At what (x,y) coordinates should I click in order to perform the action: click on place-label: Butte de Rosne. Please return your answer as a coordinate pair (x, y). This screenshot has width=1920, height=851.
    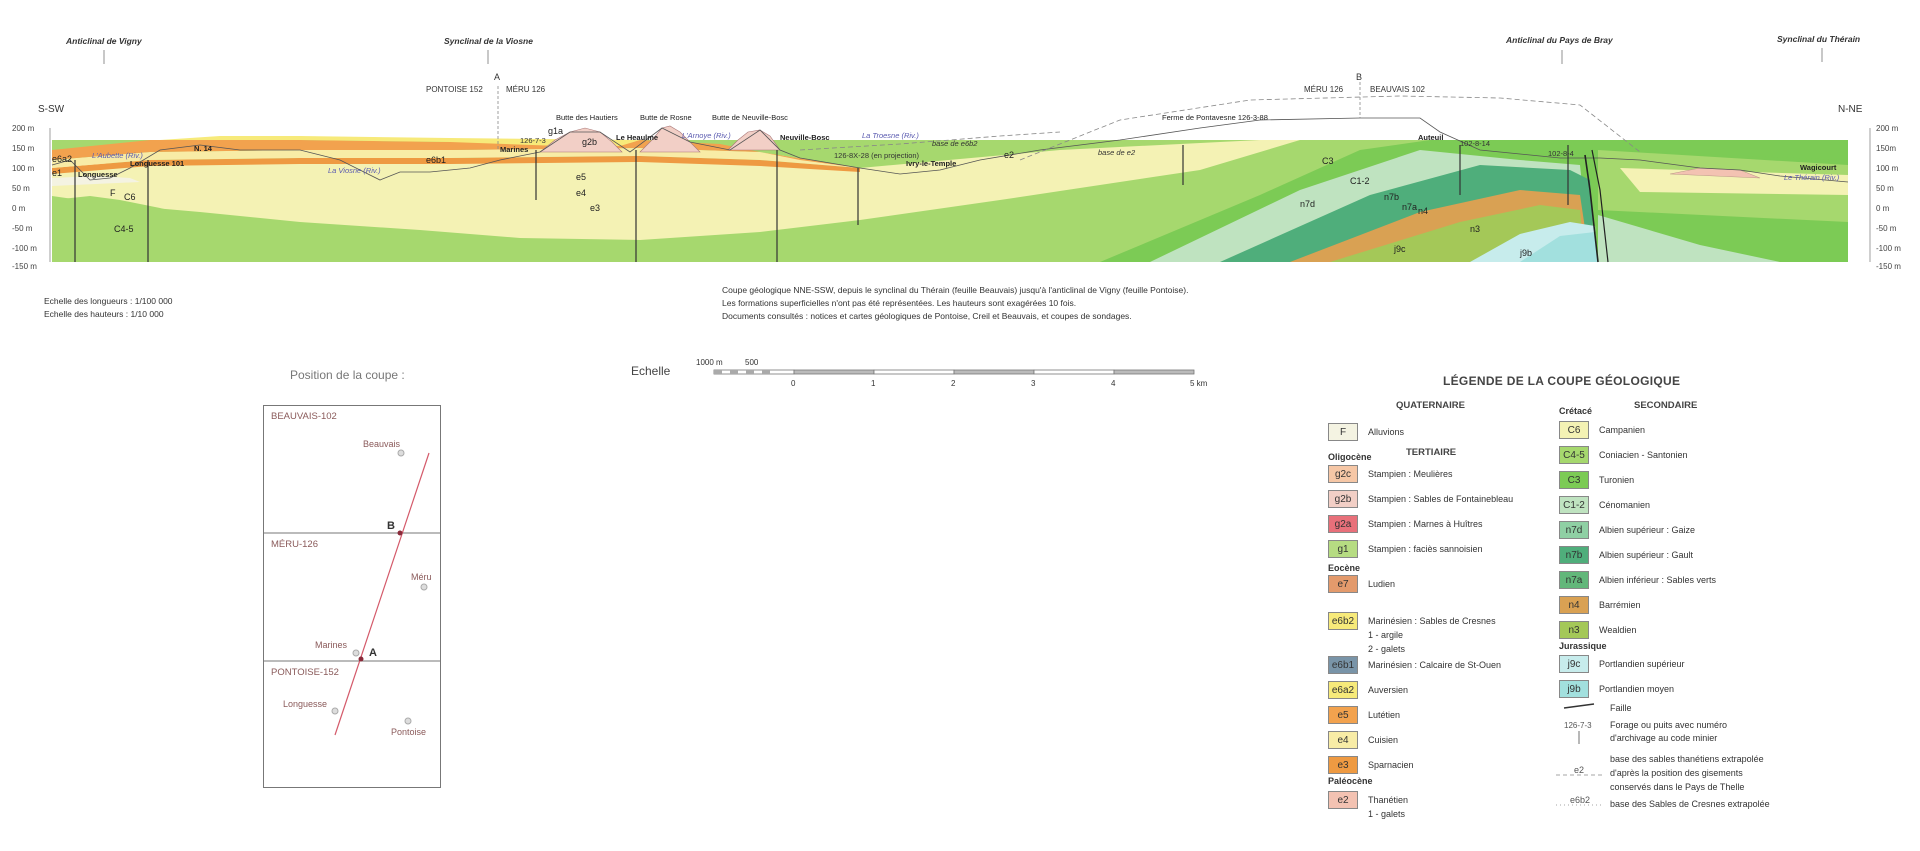
    Looking at the image, I should click on (666, 117).